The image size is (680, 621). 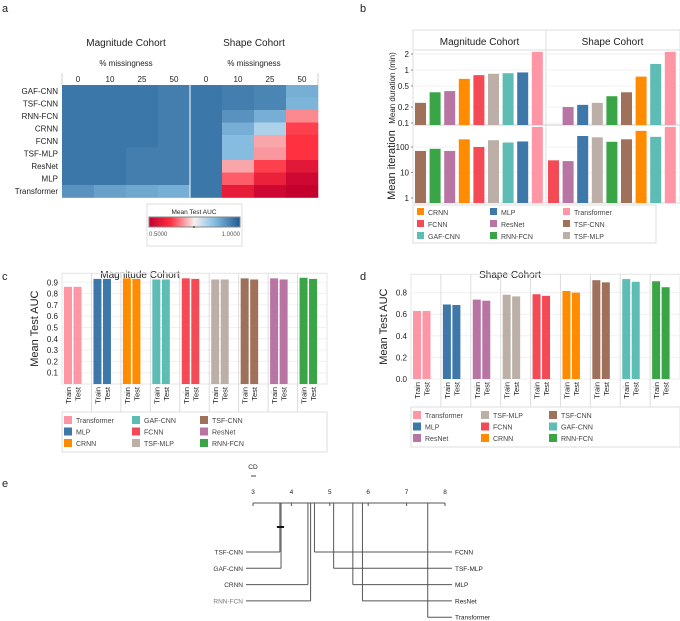 I want to click on heatmap-row-label: FCNN, so click(x=47, y=141).